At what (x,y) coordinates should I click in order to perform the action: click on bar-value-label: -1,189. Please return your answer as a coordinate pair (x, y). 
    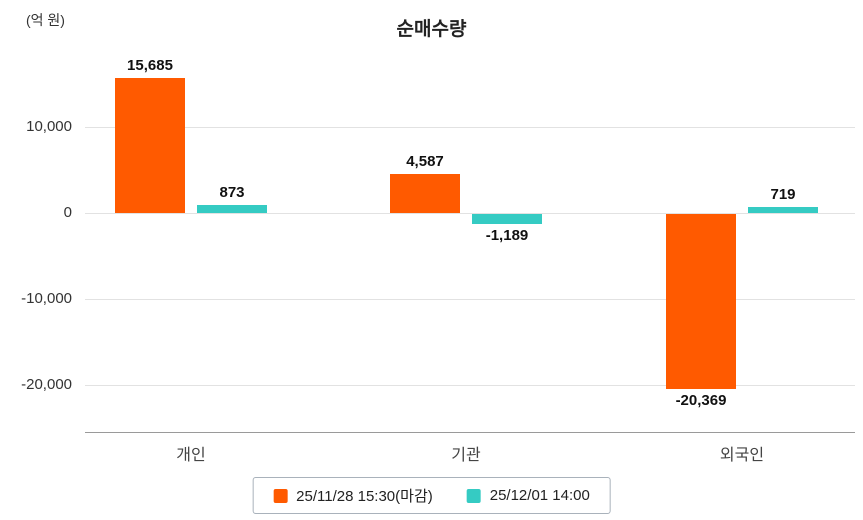
    Looking at the image, I should click on (507, 236).